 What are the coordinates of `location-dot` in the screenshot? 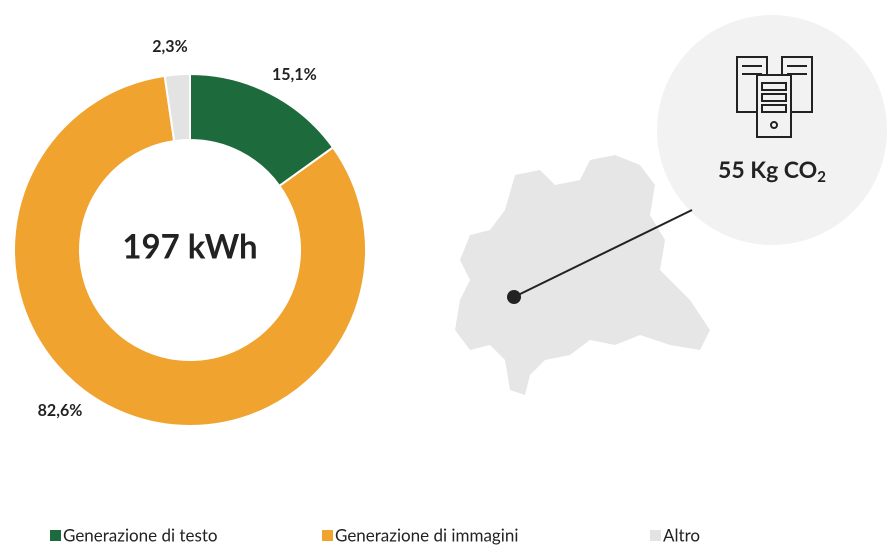 It's located at (514, 297).